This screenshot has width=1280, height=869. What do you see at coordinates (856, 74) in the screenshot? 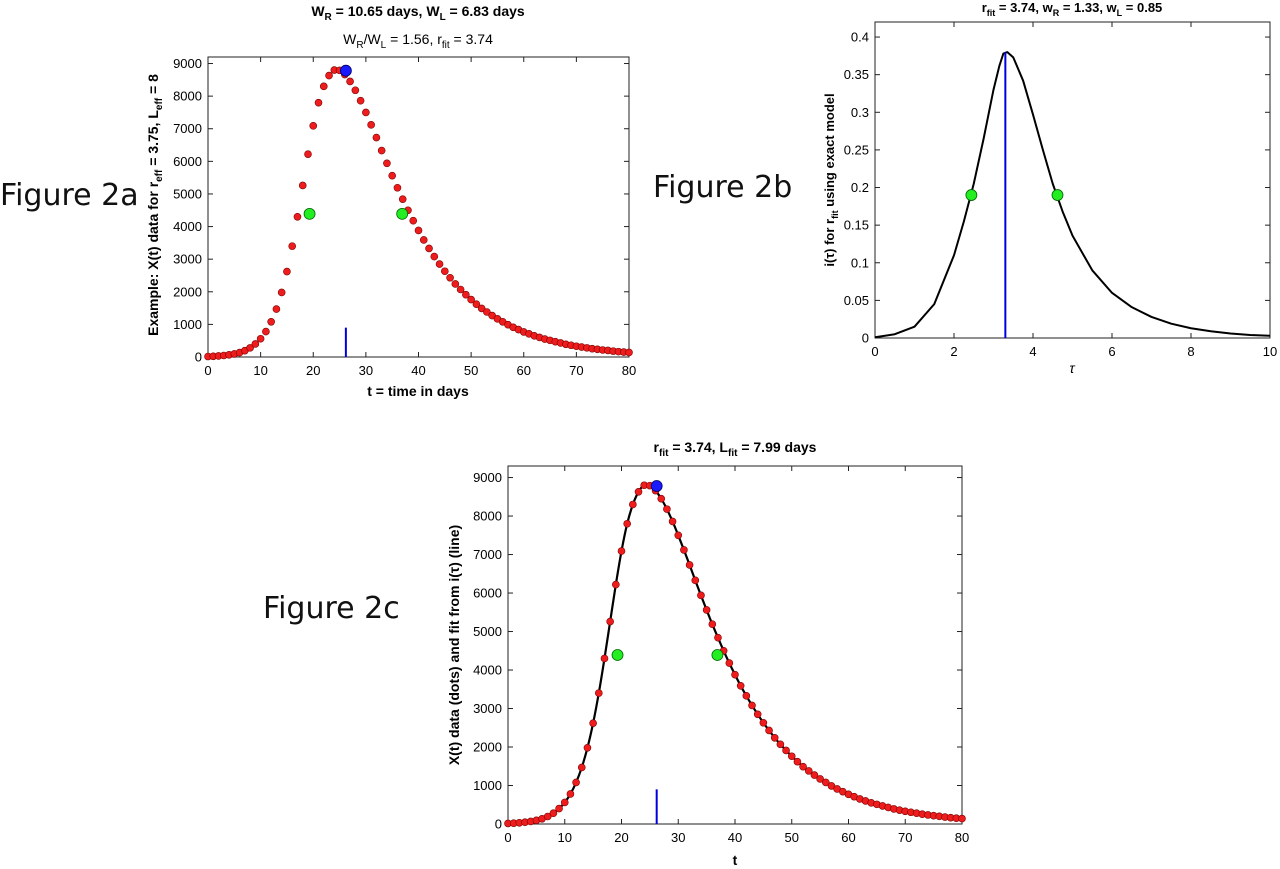
I see `fig2b-ytick-label: 0.35` at bounding box center [856, 74].